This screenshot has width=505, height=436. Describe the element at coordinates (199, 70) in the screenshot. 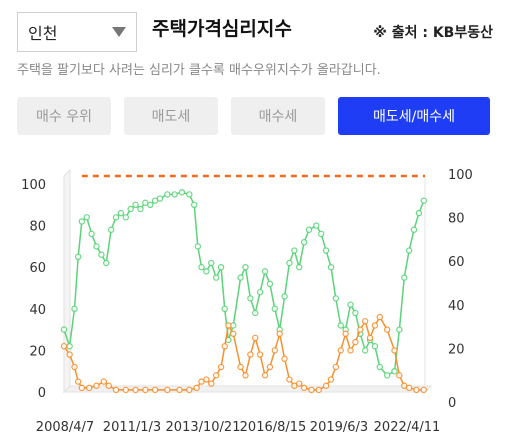

I see `page-subtitle: 주택을 팔기보다 사려는 심리가 클수록 매수우위지수가 올라갑니다.` at that location.